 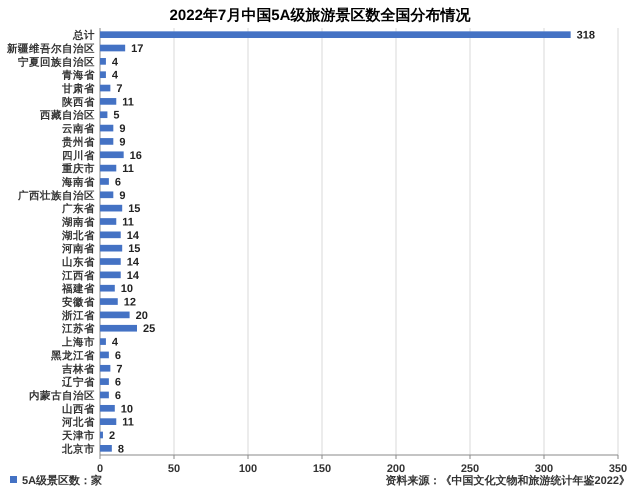 I want to click on x-tick-label: 150, so click(x=322, y=469).